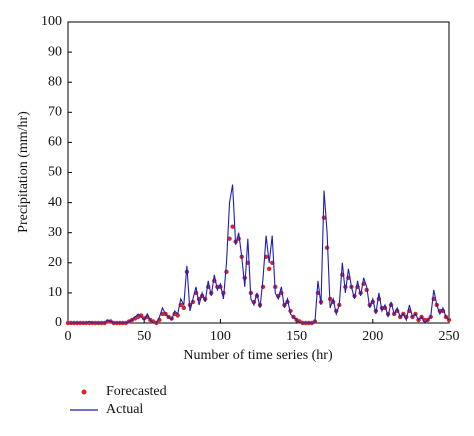 The width and height of the screenshot is (474, 436). Describe the element at coordinates (144, 336) in the screenshot. I see `x-tick-label: 50` at that location.